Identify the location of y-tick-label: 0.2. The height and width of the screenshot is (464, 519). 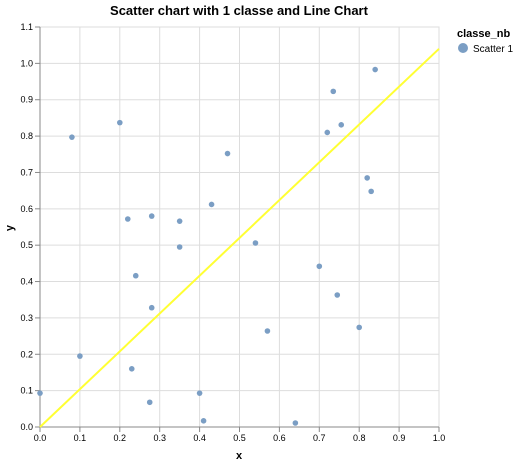
(26, 354).